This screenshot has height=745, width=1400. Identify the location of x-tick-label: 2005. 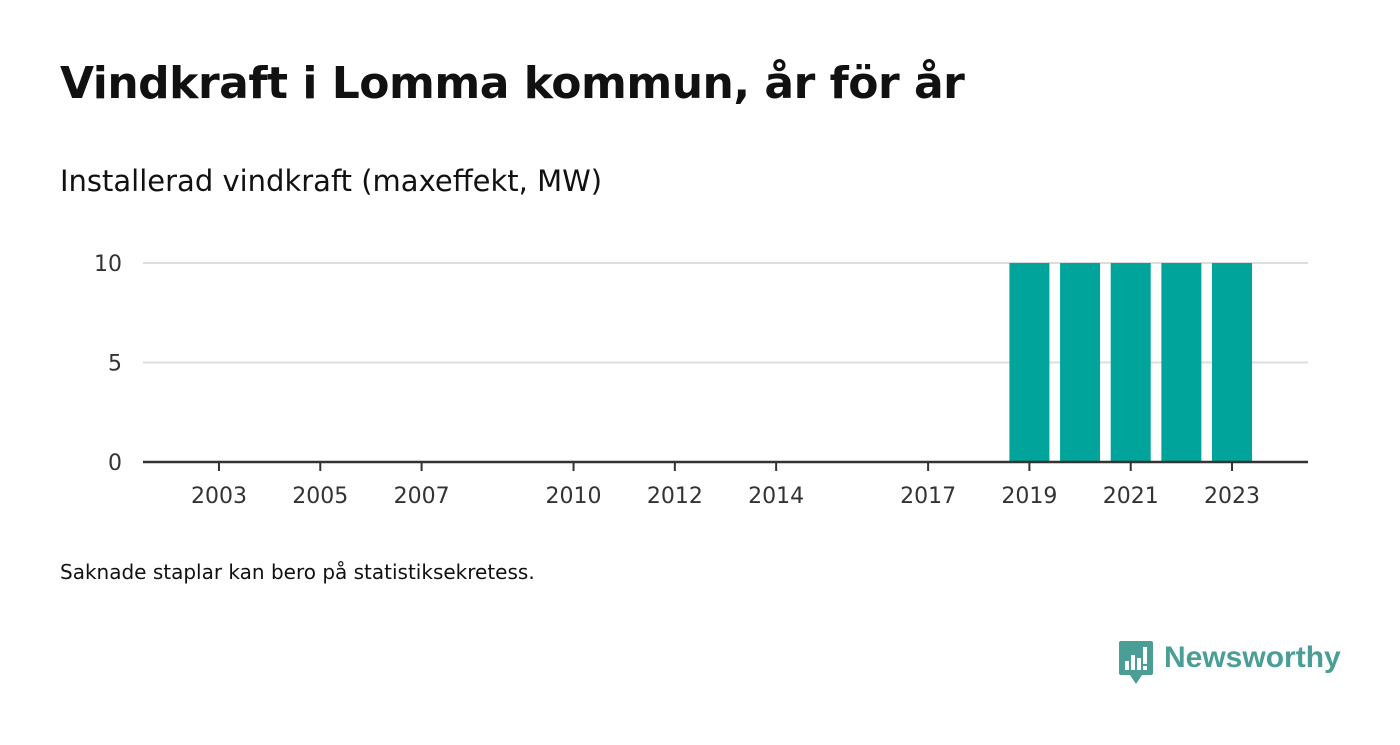
(320, 496).